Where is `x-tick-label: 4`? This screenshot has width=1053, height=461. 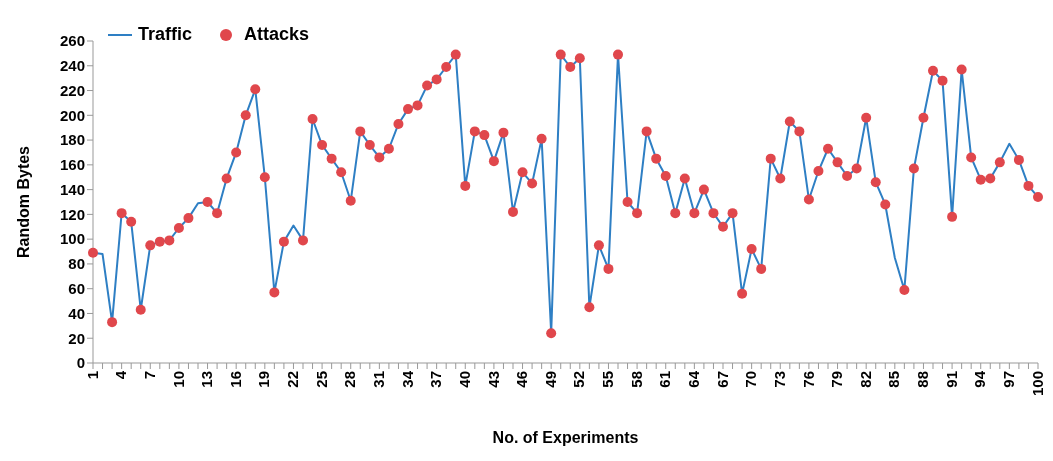 x-tick-label: 4 is located at coordinates (121, 375).